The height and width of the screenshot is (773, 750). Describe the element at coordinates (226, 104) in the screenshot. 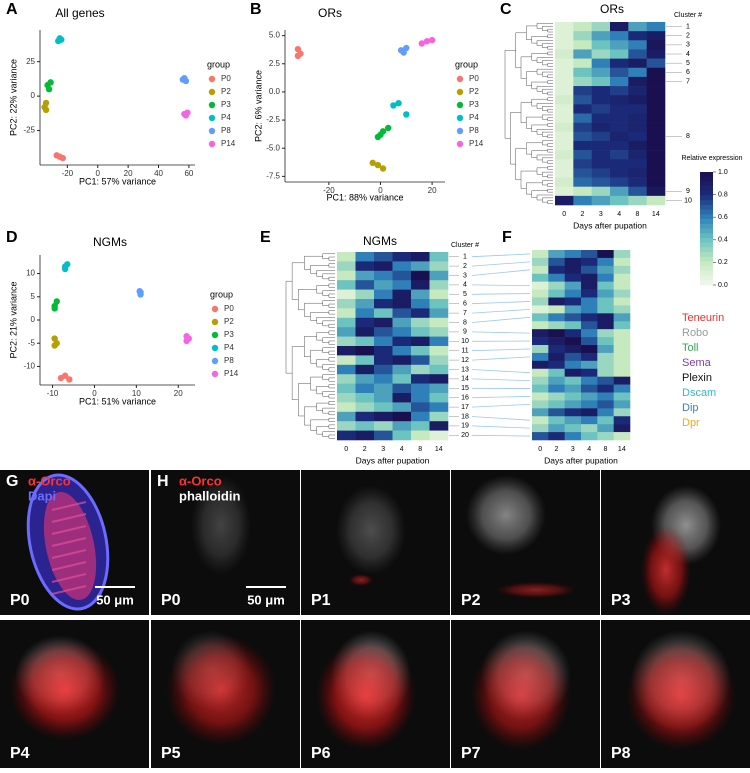

I see `legend-label: P3` at that location.